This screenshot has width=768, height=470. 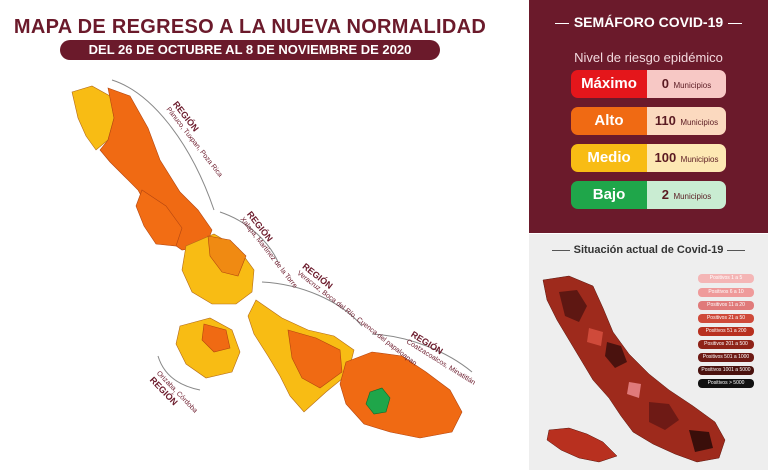 What do you see at coordinates (249, 237) in the screenshot?
I see `bracket-xalapa` at bounding box center [249, 237].